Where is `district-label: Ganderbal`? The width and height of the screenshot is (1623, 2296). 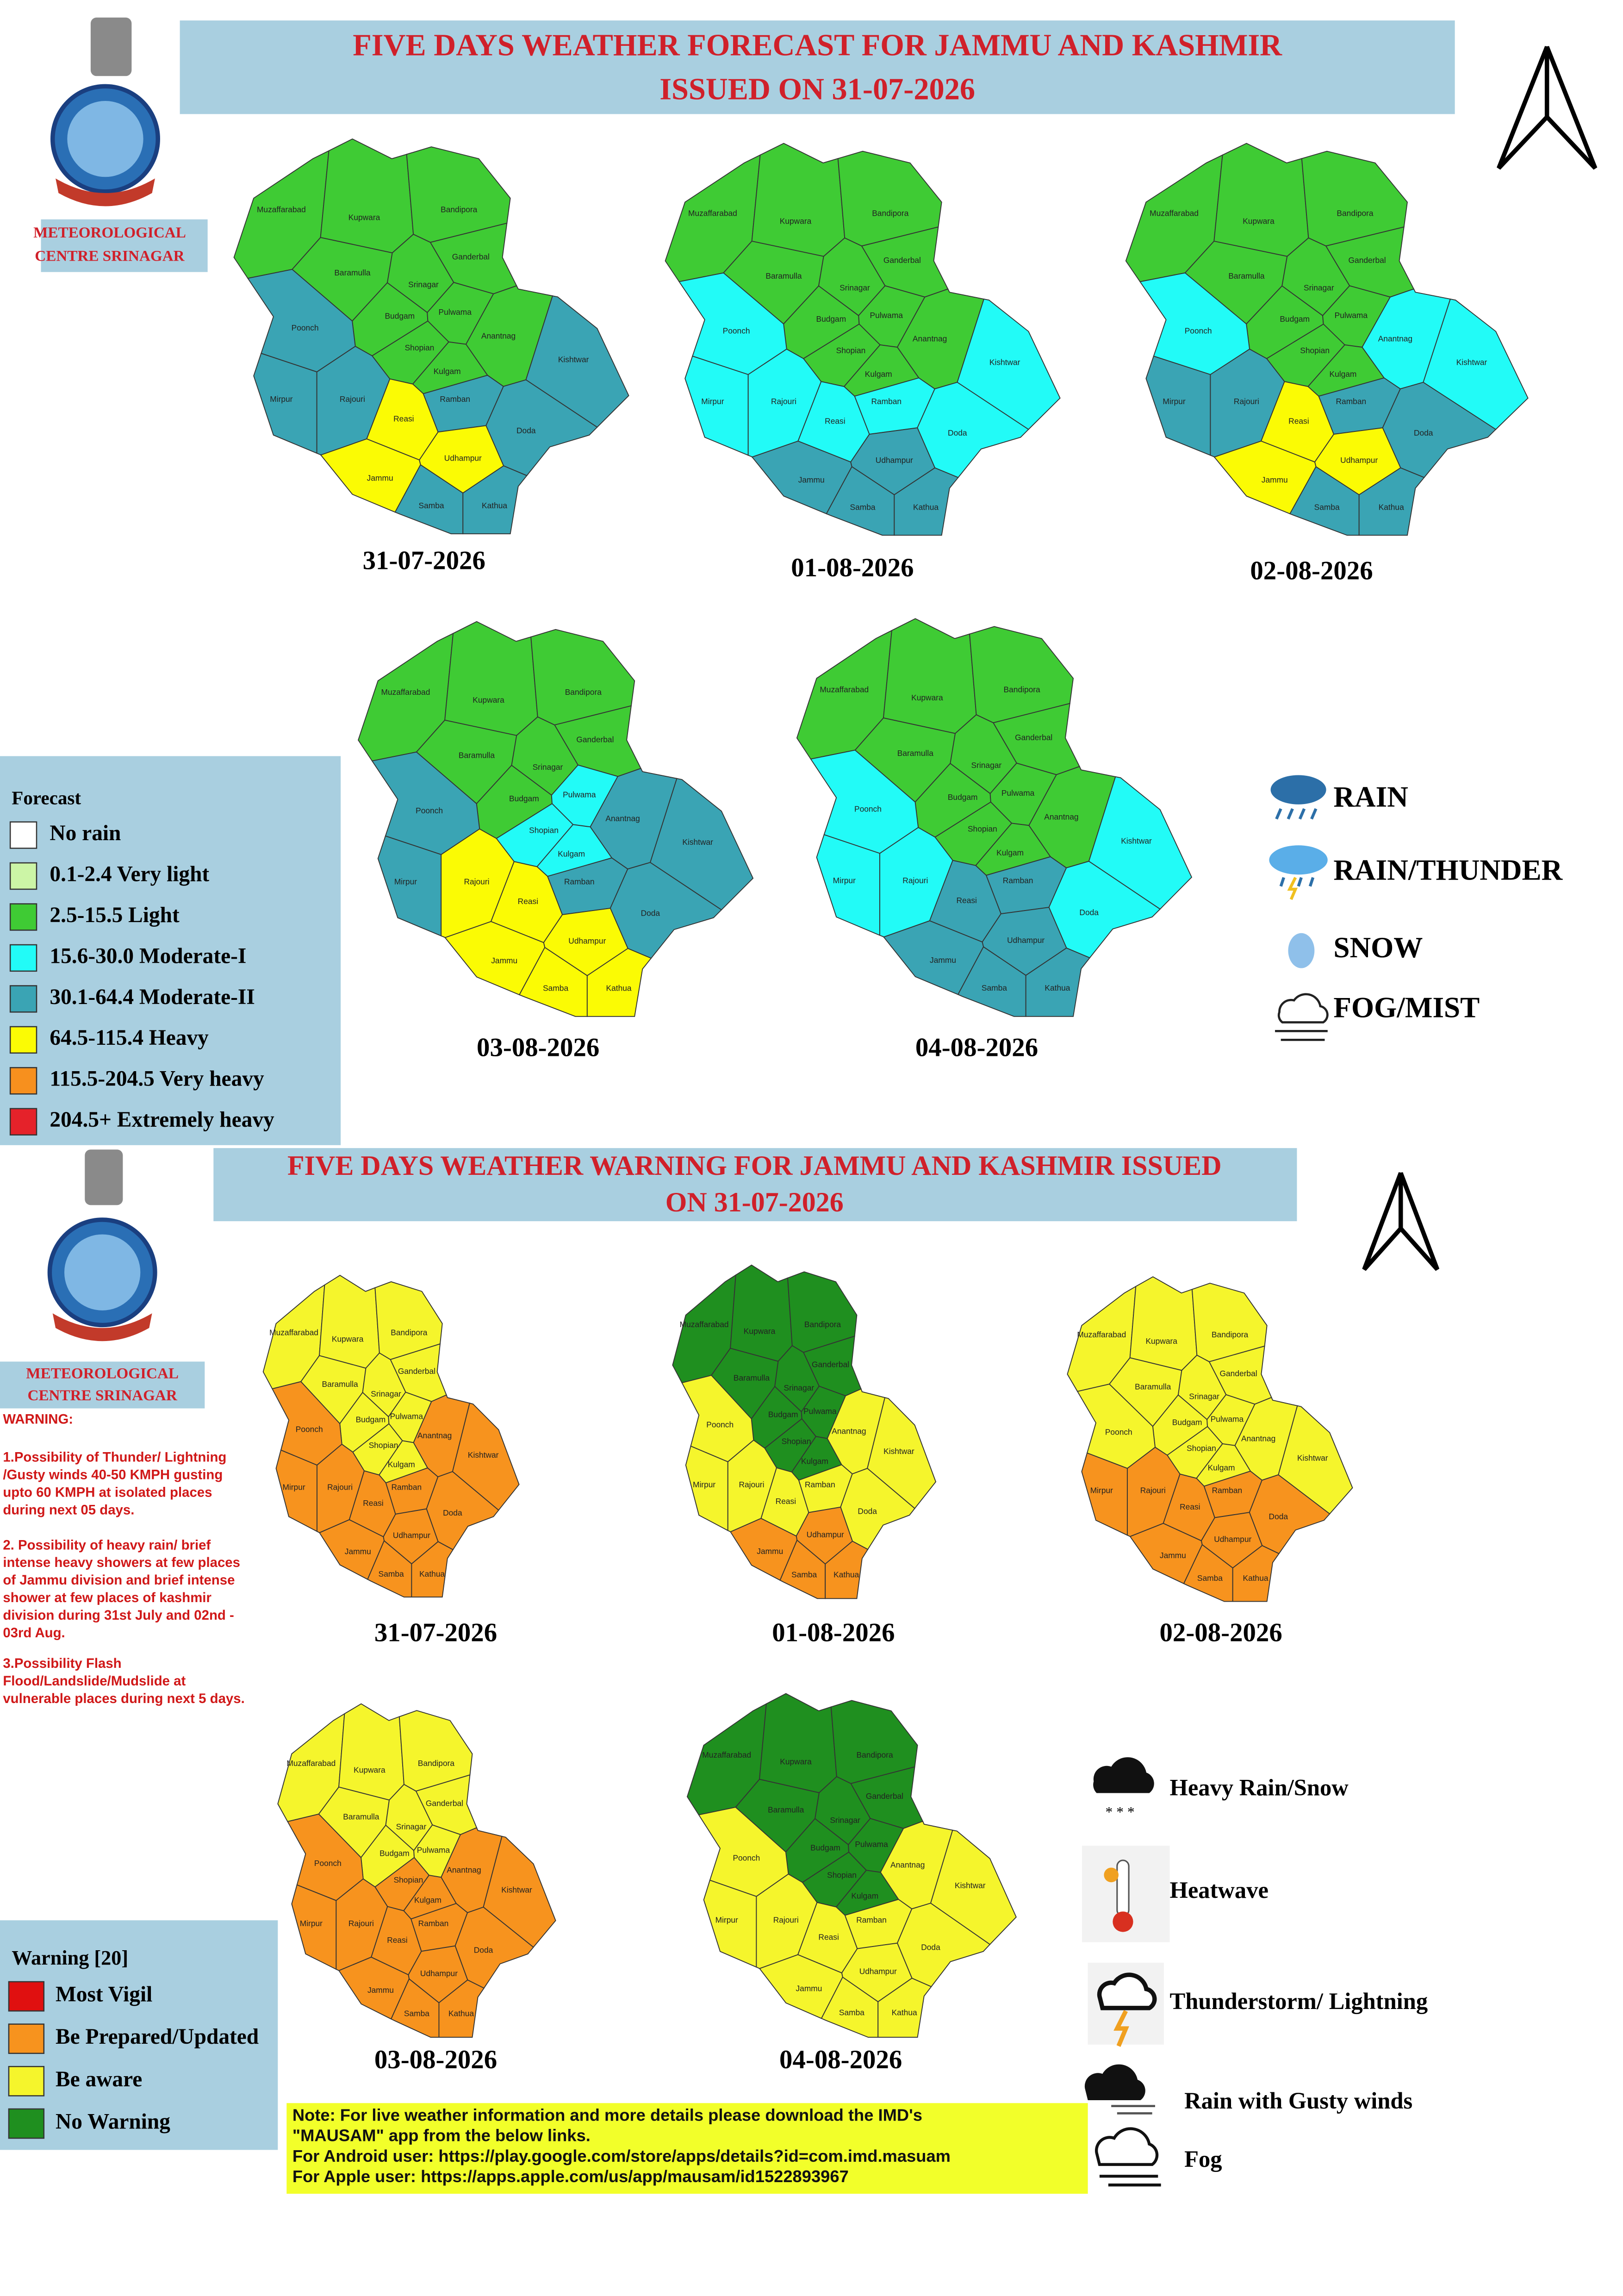
district-label: Ganderbal is located at coordinates (884, 1796).